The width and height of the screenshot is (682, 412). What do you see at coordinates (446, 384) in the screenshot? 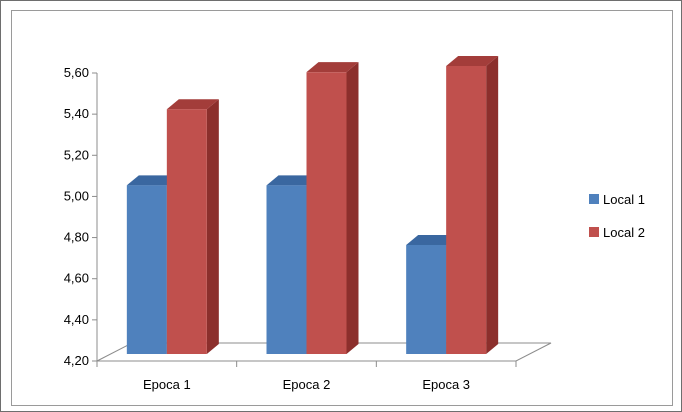
I see `x-tick-label: Epoca 3` at bounding box center [446, 384].